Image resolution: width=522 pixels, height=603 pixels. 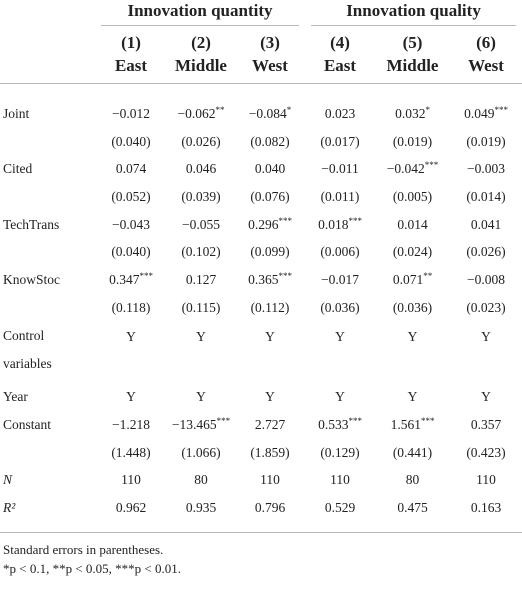 What do you see at coordinates (270, 307) in the screenshot?
I see `coefficient: (0.112)` at bounding box center [270, 307].